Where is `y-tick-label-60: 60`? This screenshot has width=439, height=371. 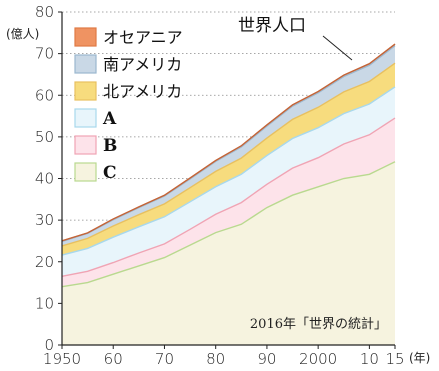
y-tick-label-60: 60 is located at coordinates (44, 95).